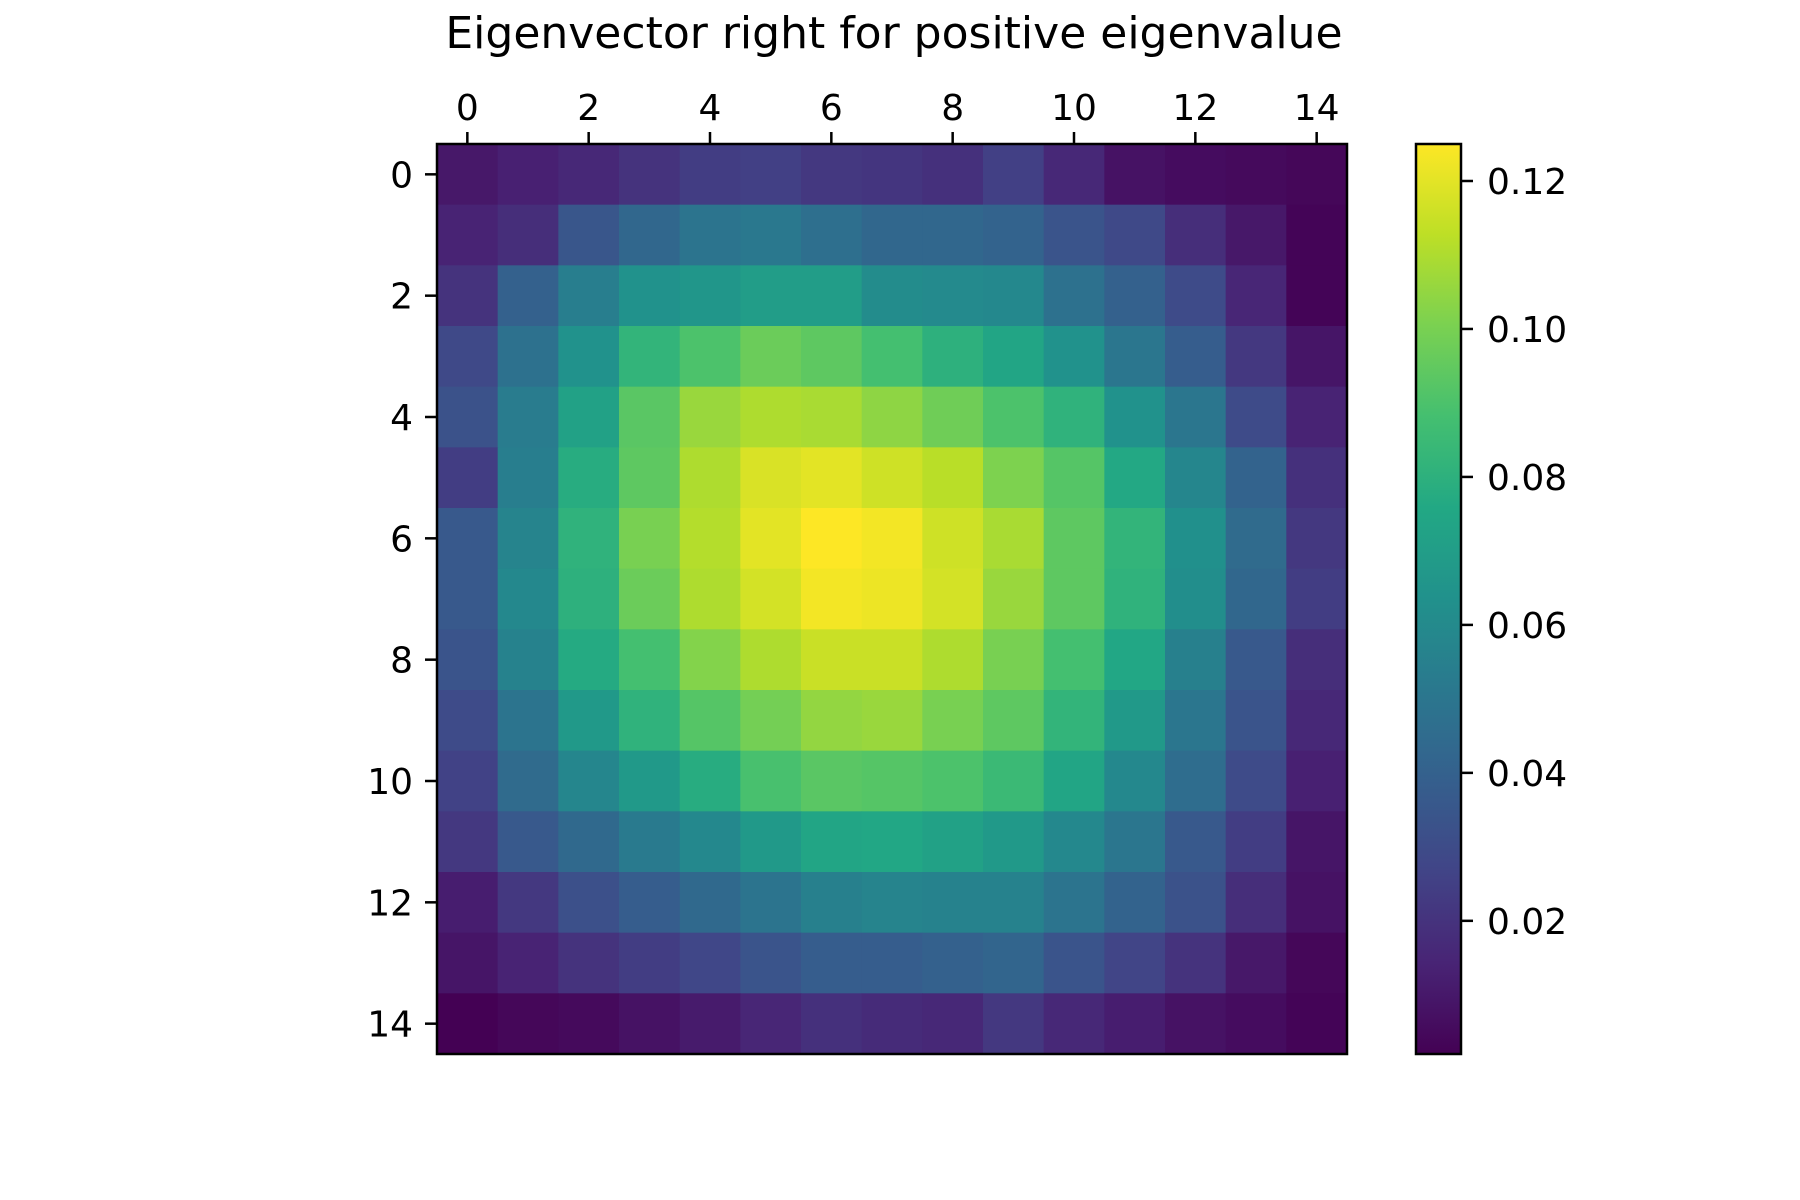 The width and height of the screenshot is (1800, 1200). Describe the element at coordinates (1527, 774) in the screenshot. I see `colorbar-tick-label: 0.04` at that location.